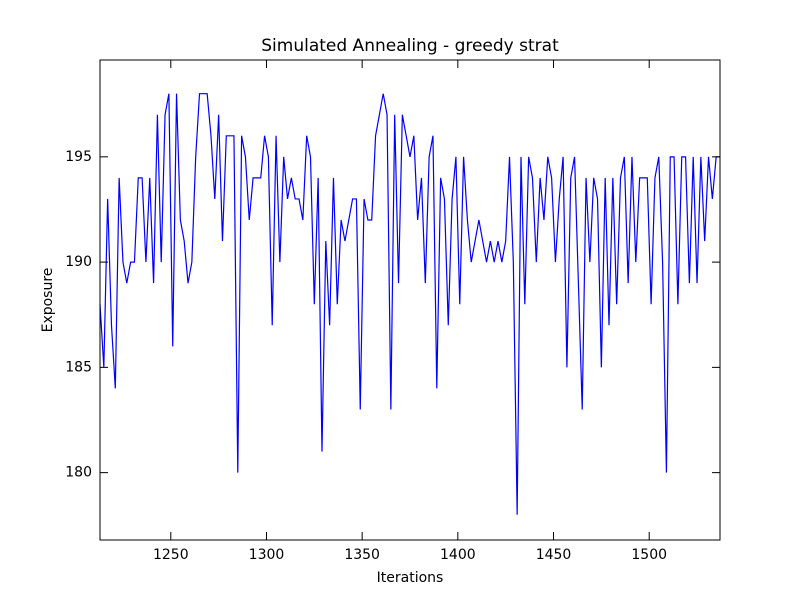 The height and width of the screenshot is (604, 800). I want to click on chart-title: Simulated Annealing - greedy strat, so click(410, 46).